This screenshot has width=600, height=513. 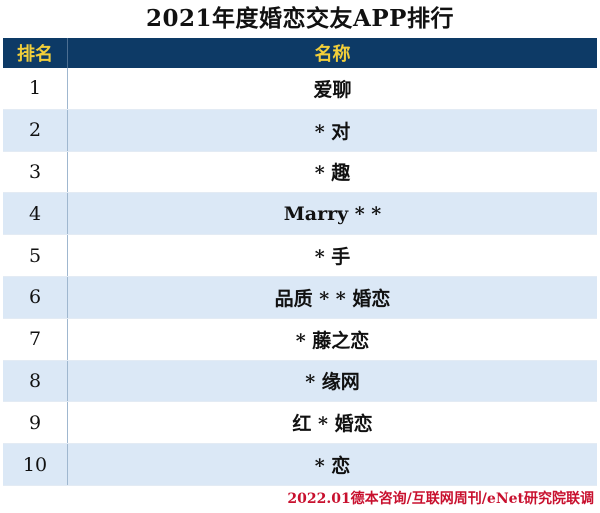 I want to click on table-row: 10 * 恋, so click(x=300, y=464).